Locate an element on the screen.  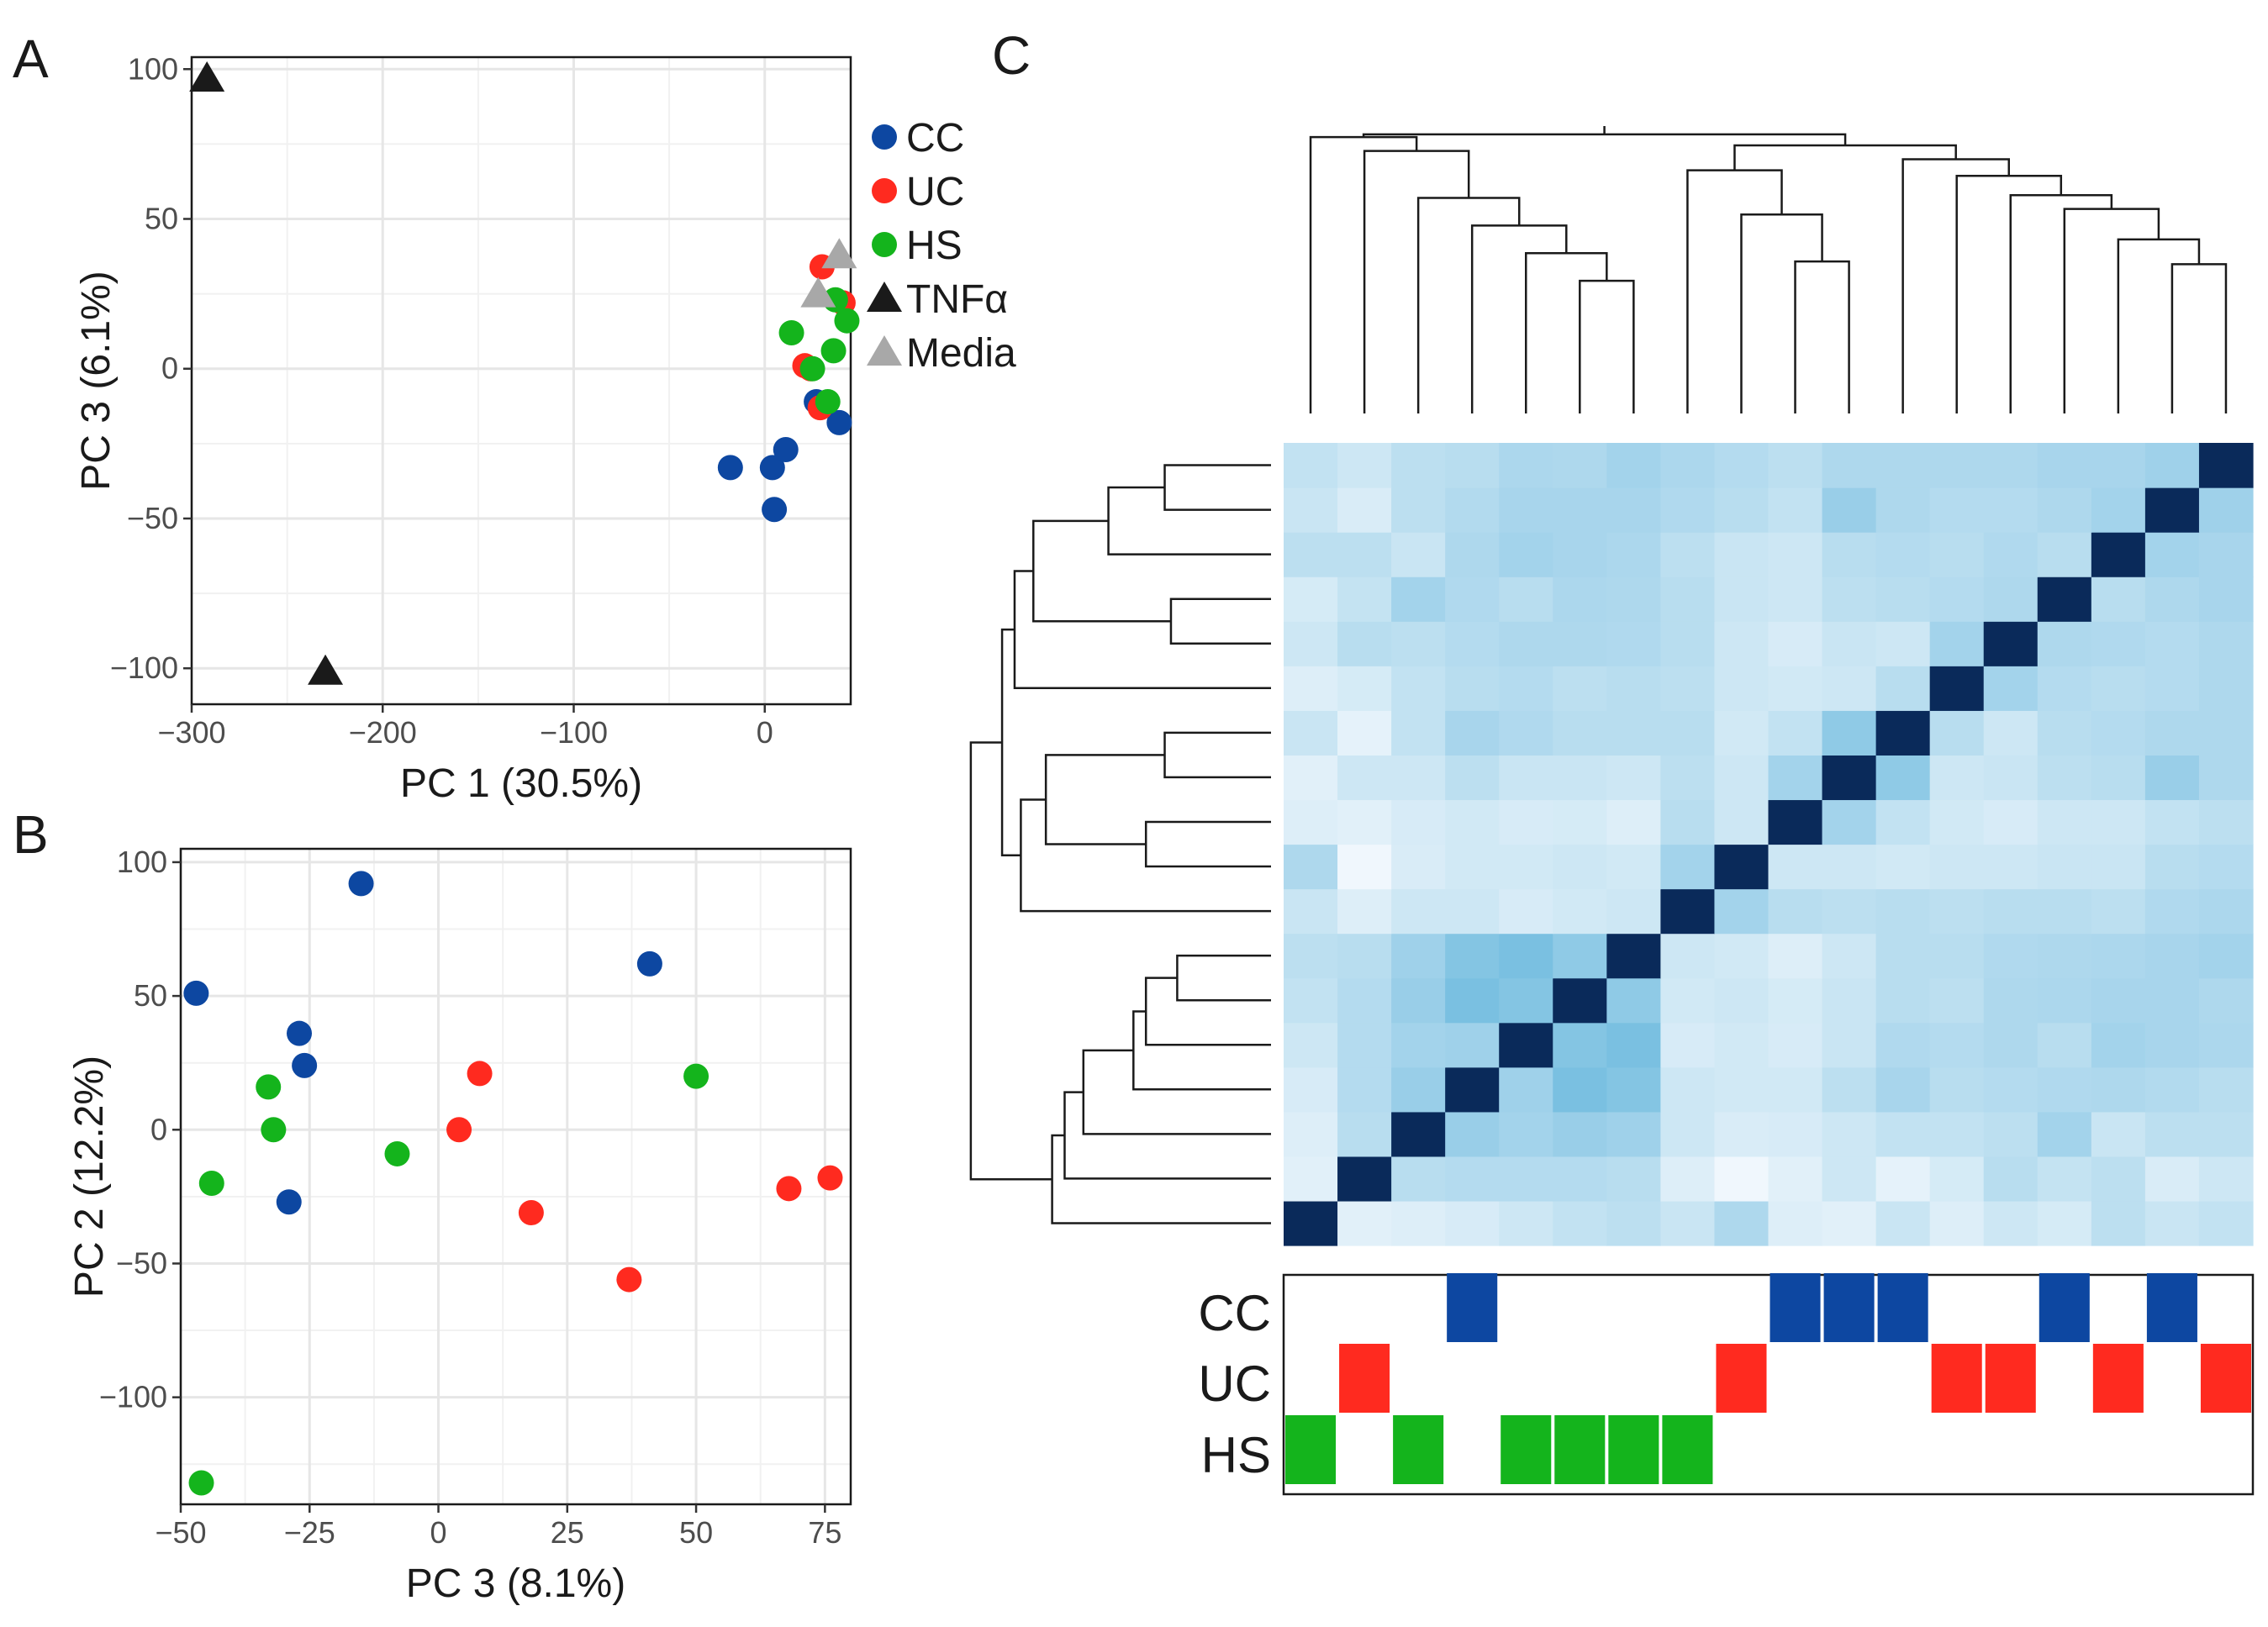
plot-area is located at coordinates (521, 380).